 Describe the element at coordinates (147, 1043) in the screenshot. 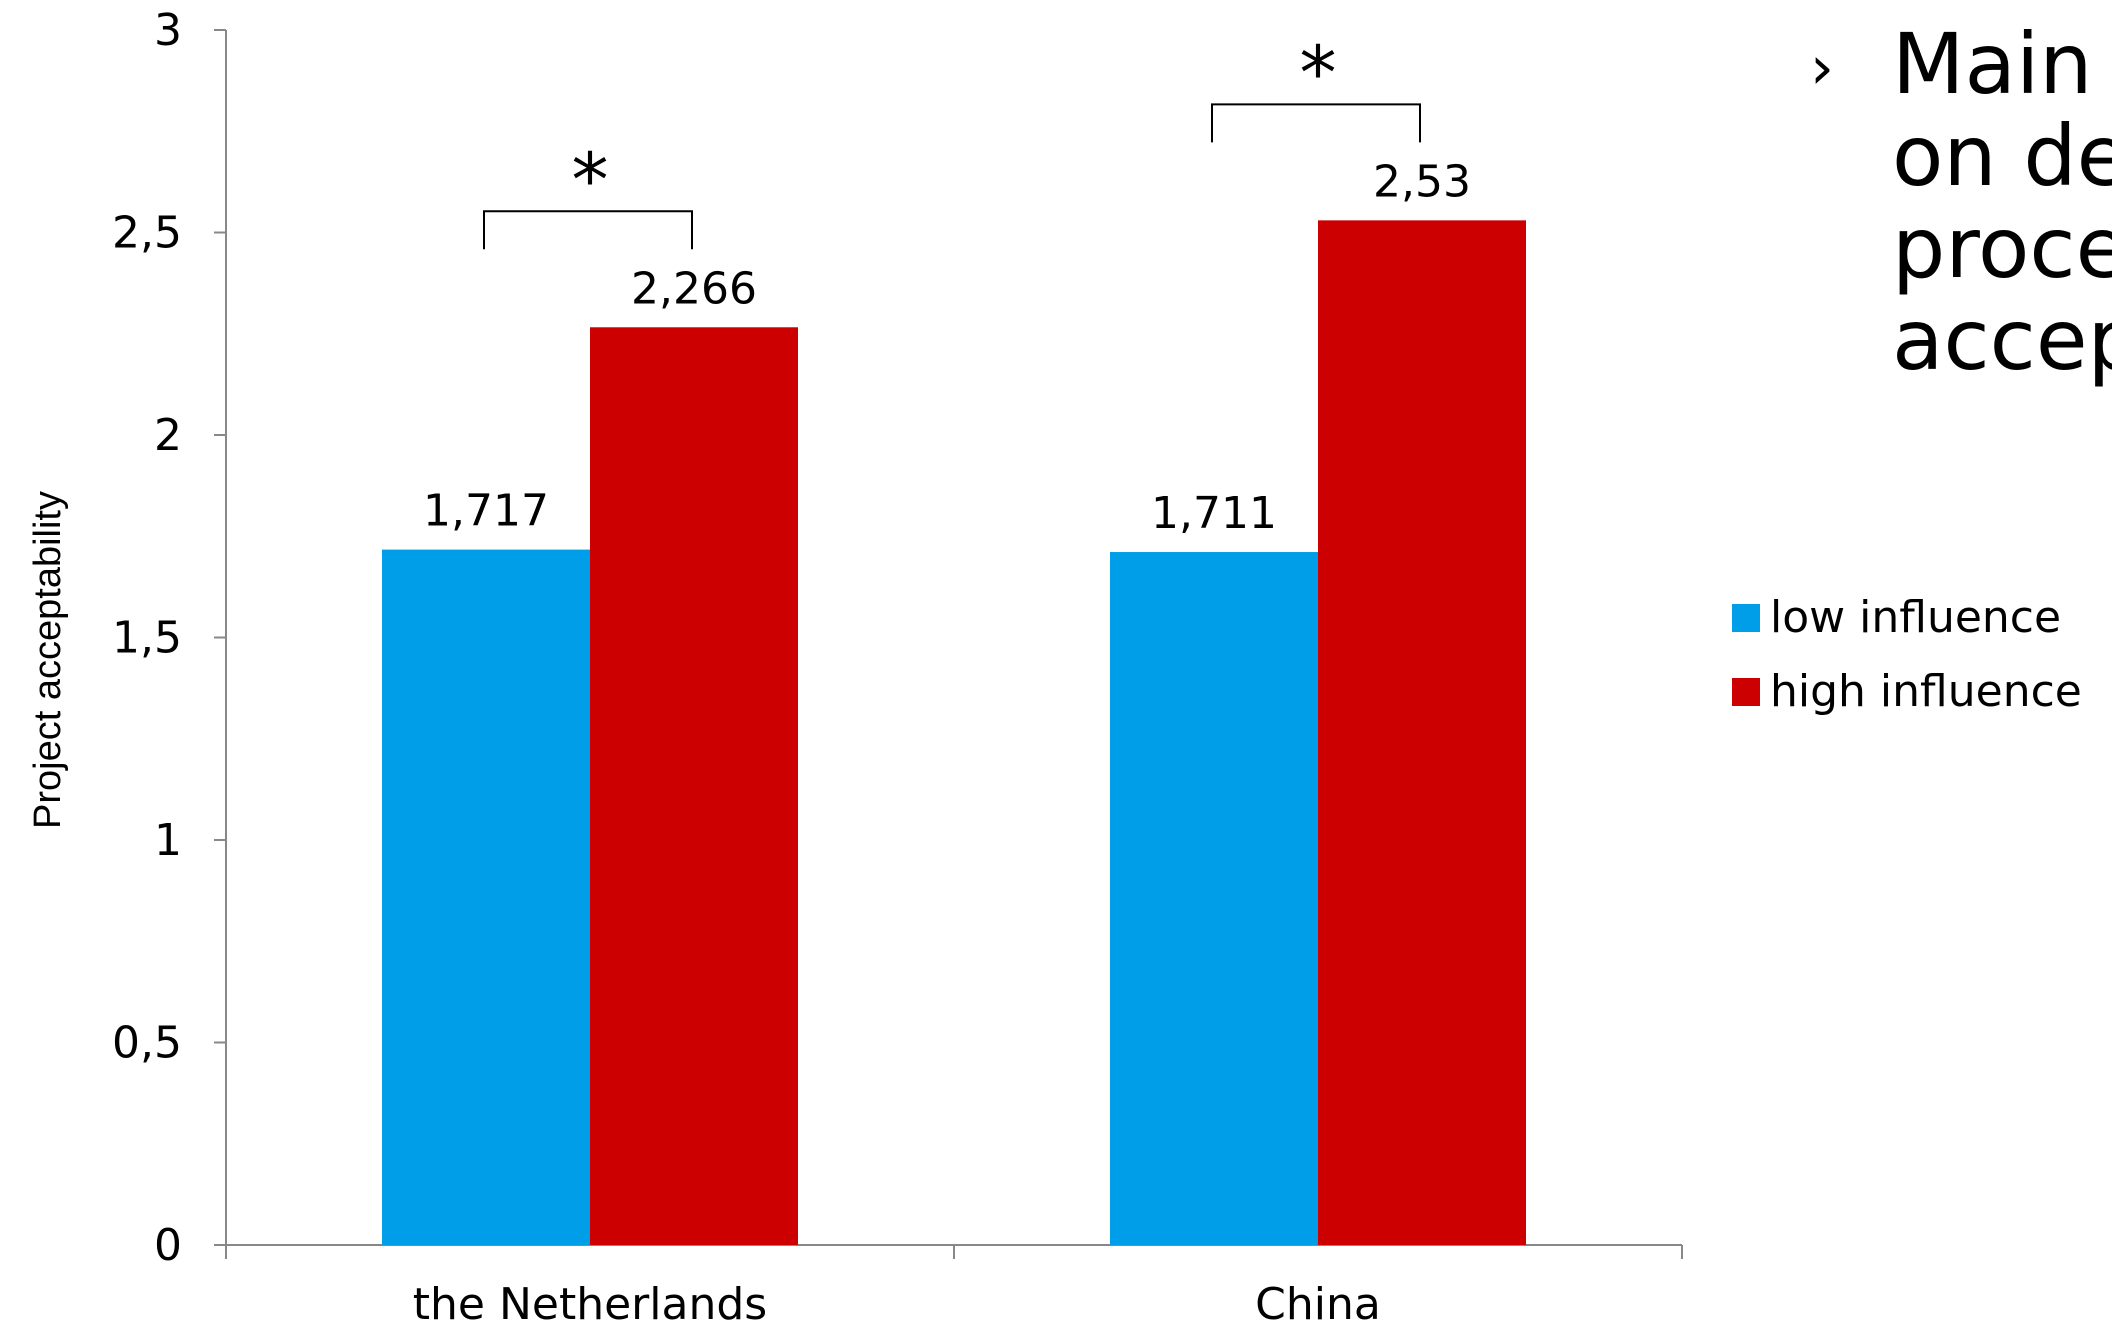

I see `y-tick-label: 0,5` at that location.